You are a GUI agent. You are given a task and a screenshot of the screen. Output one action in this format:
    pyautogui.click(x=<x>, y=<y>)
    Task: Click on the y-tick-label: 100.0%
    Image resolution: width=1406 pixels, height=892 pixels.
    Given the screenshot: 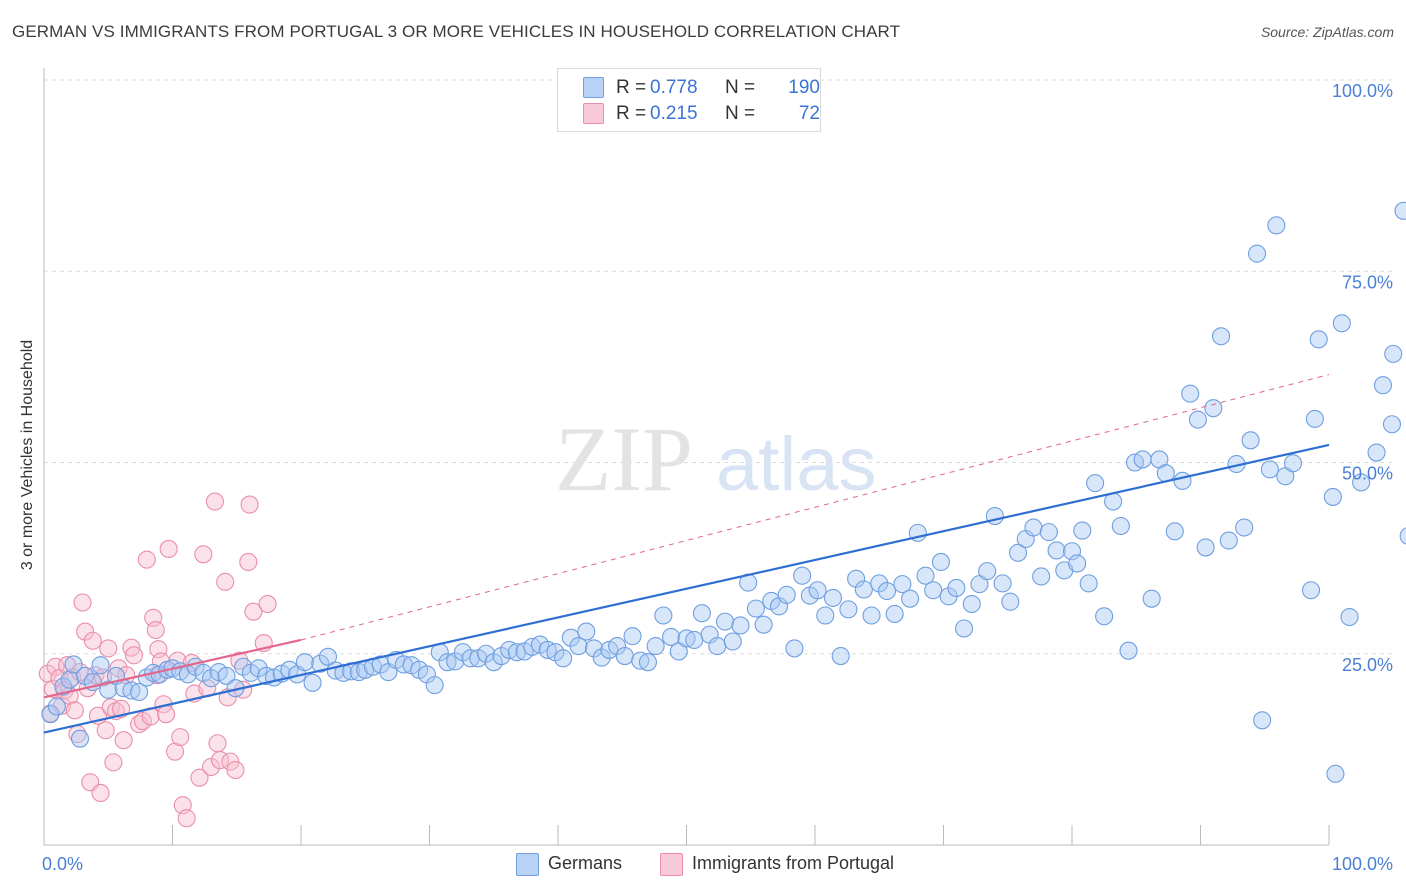 What is the action you would take?
    pyautogui.click(x=1362, y=91)
    